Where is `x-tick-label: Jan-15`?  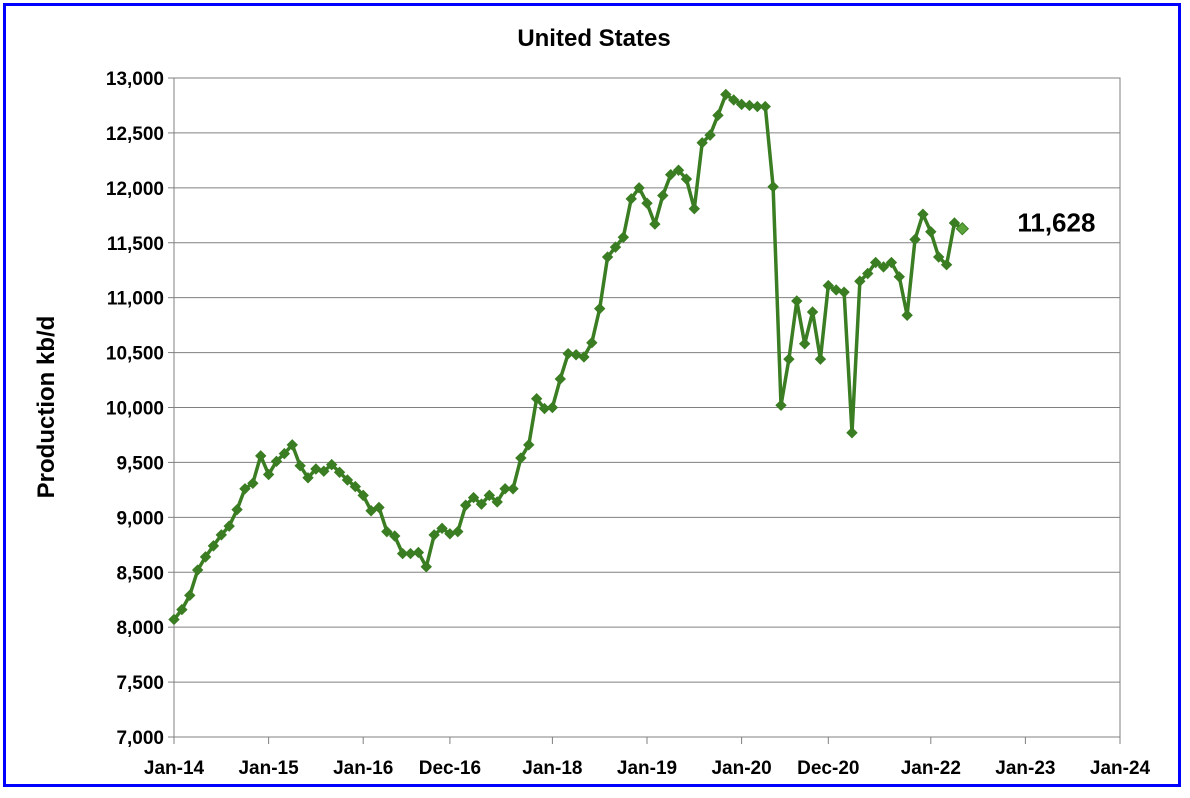 x-tick-label: Jan-15 is located at coordinates (268, 768).